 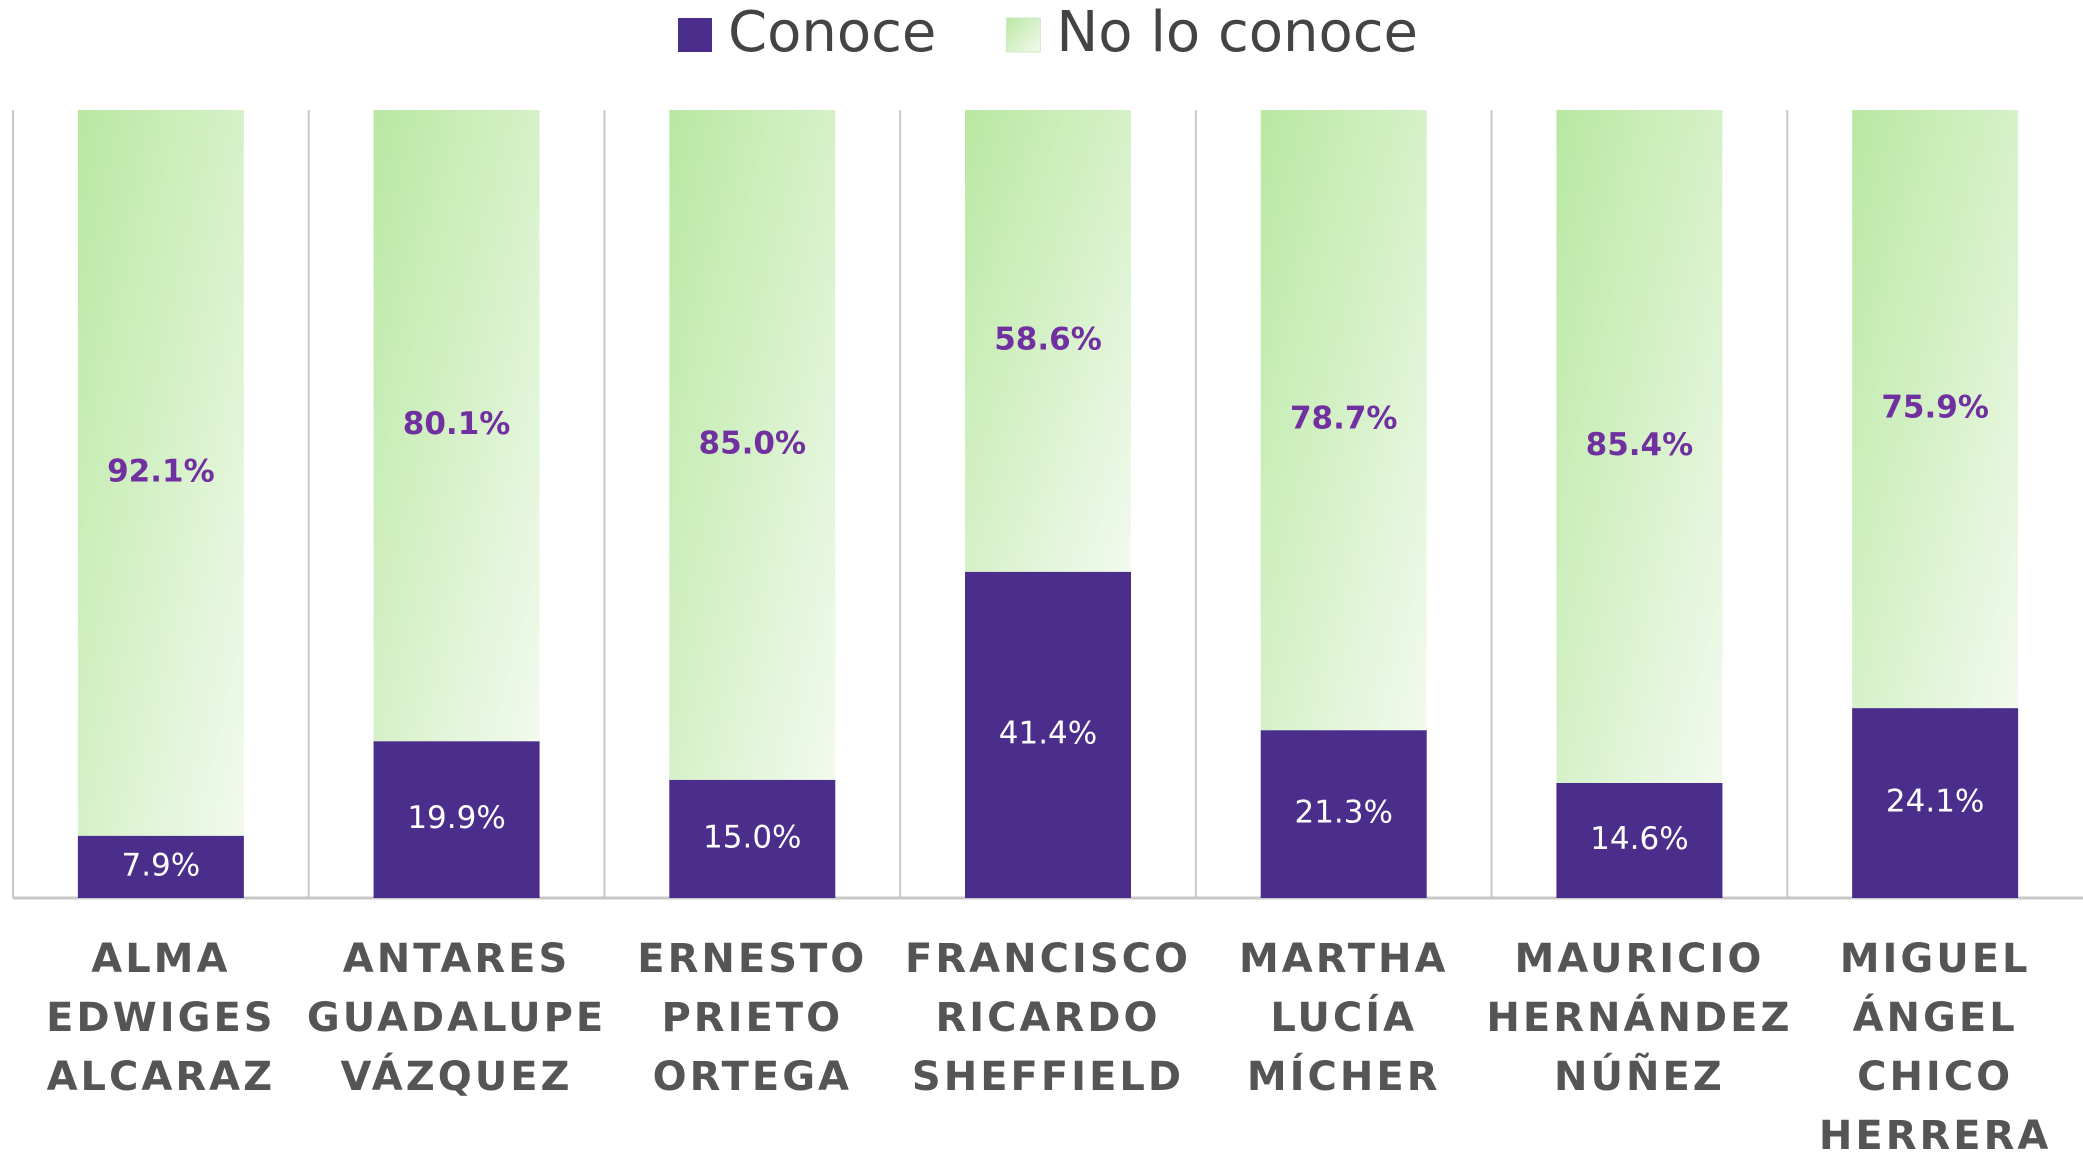 I want to click on data-label: 75.9%, so click(x=1935, y=408).